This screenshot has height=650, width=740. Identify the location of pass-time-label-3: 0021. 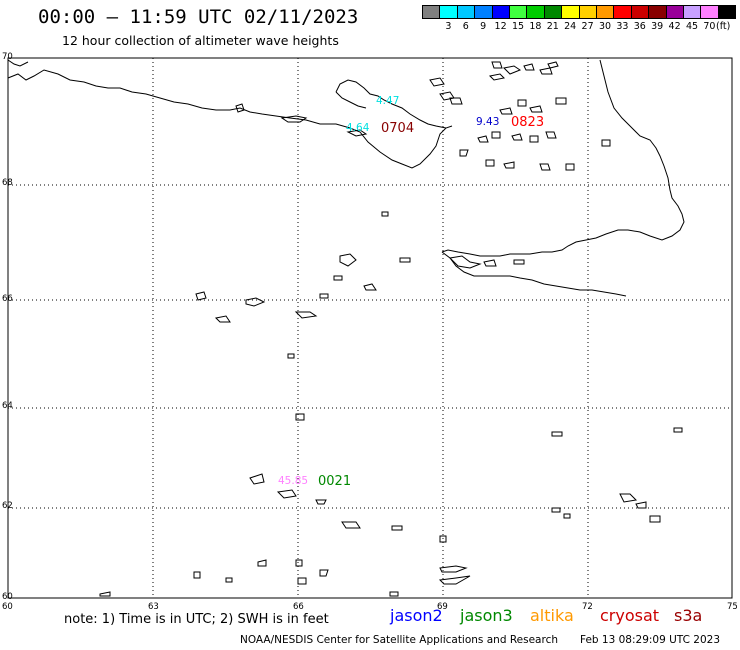
(335, 481).